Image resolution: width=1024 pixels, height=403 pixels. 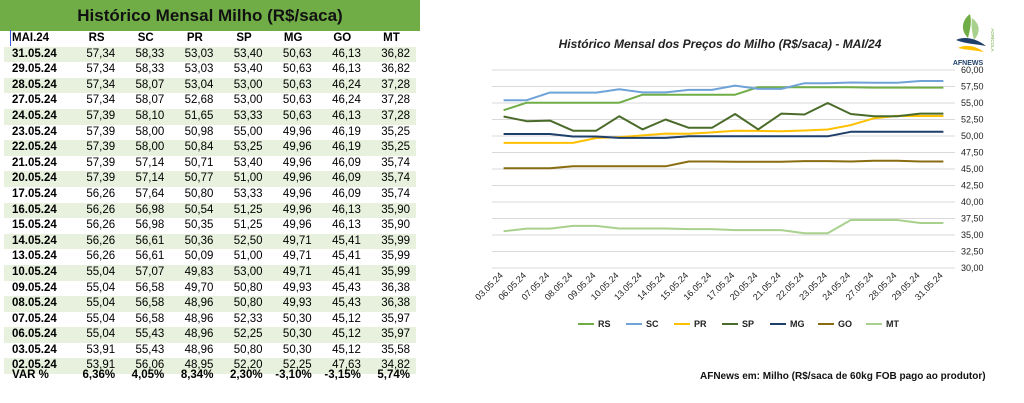 I want to click on price-cell: 45,43, so click(x=342, y=304).